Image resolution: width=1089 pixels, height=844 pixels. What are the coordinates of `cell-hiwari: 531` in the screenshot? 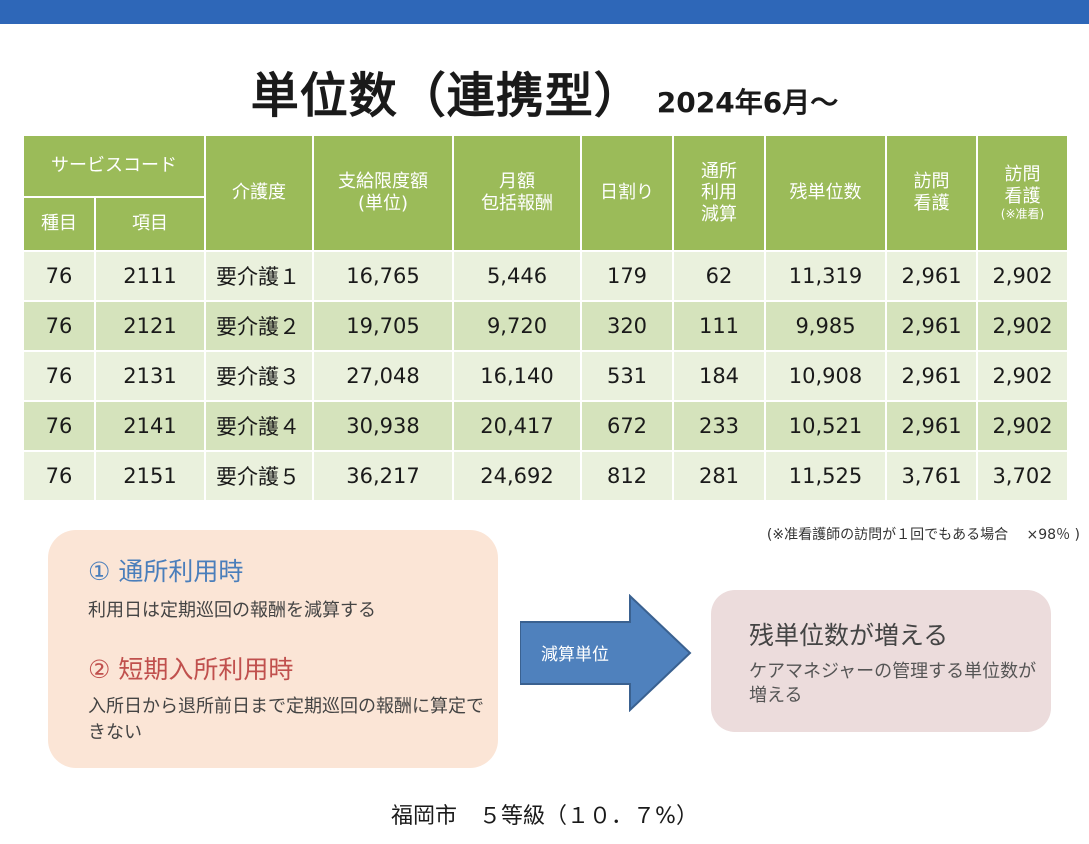 It's located at (627, 376).